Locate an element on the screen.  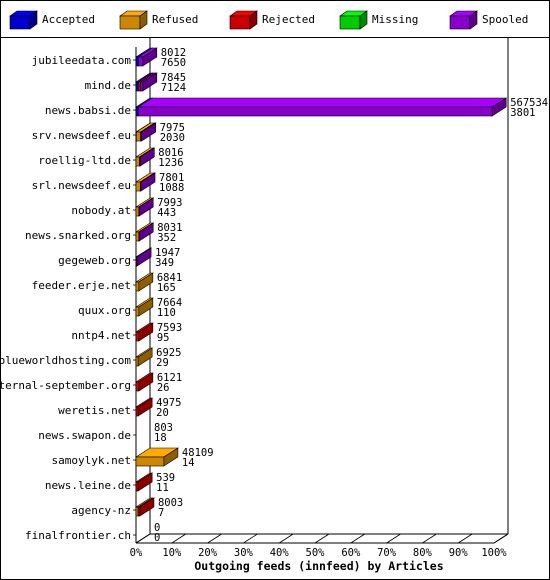
category-label: srl.newsdeef.eu is located at coordinates (81, 185).